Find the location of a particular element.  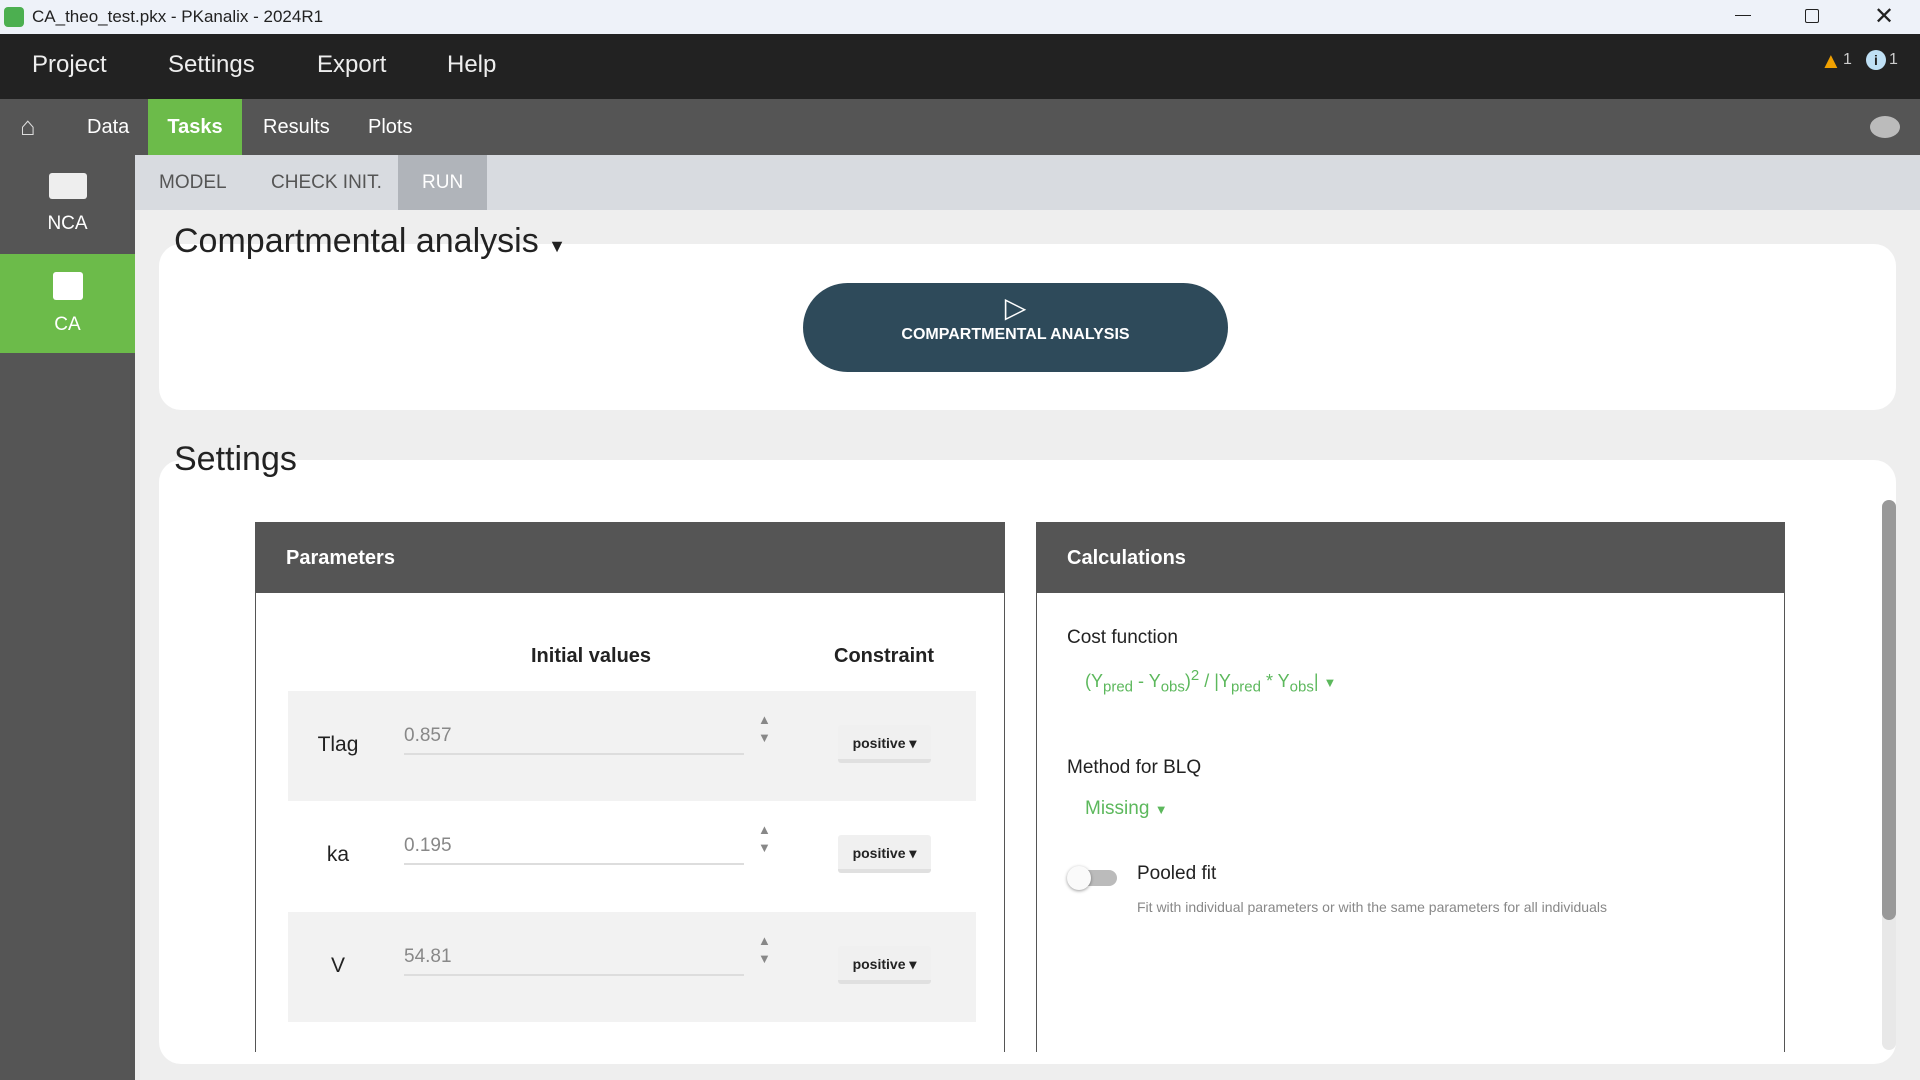

blq-method-label: Method for BLQ is located at coordinates (1134, 767).